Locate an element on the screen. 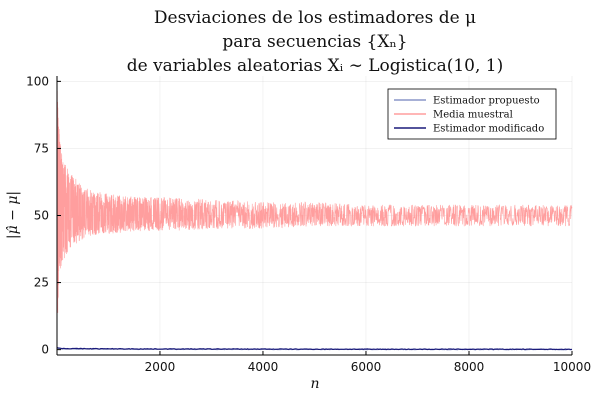 The width and height of the screenshot is (600, 400). x-tick-label-0: 2000 is located at coordinates (160, 367).